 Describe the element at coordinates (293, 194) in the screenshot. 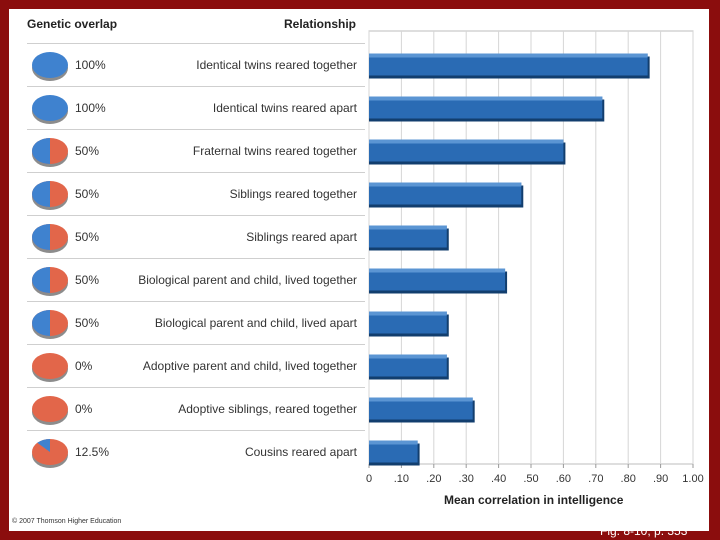

I see `relationship-label: Siblings reared together` at that location.